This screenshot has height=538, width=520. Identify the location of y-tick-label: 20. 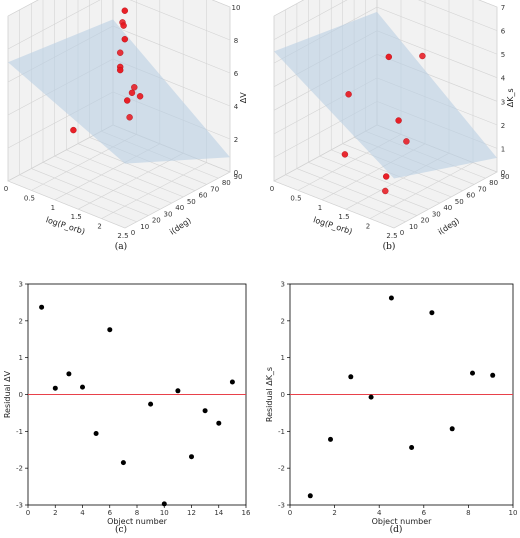
(424, 221).